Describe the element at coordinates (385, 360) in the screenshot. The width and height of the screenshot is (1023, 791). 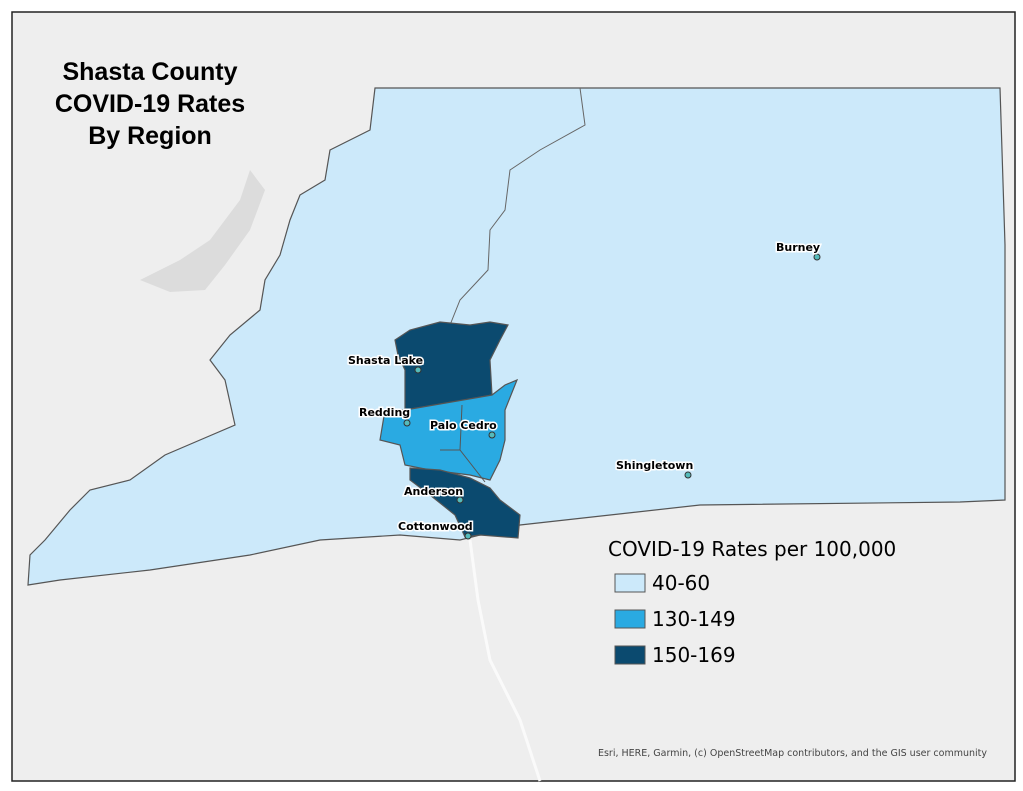
I see `place-label: Shasta Lake` at that location.